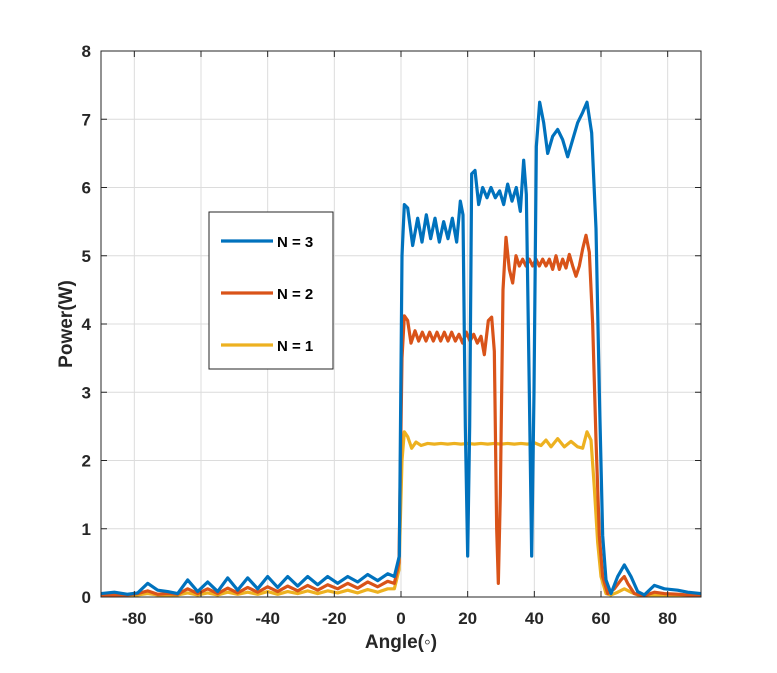  What do you see at coordinates (86, 392) in the screenshot?
I see `y-tick-label: 3` at bounding box center [86, 392].